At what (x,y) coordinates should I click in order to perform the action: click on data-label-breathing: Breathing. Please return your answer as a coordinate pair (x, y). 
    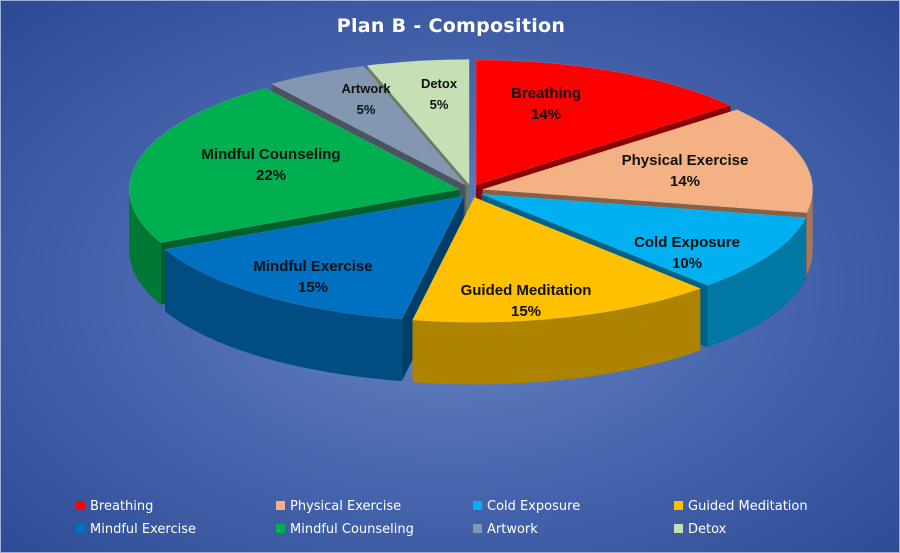
    Looking at the image, I should click on (546, 93).